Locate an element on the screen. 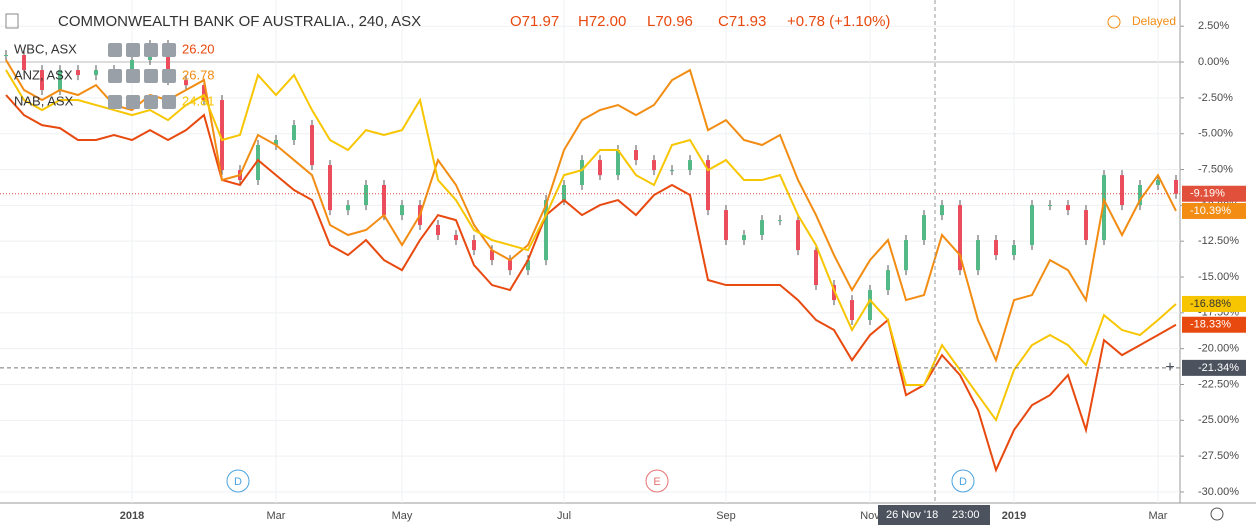  crosshair-label: -21.34% is located at coordinates (1218, 368).